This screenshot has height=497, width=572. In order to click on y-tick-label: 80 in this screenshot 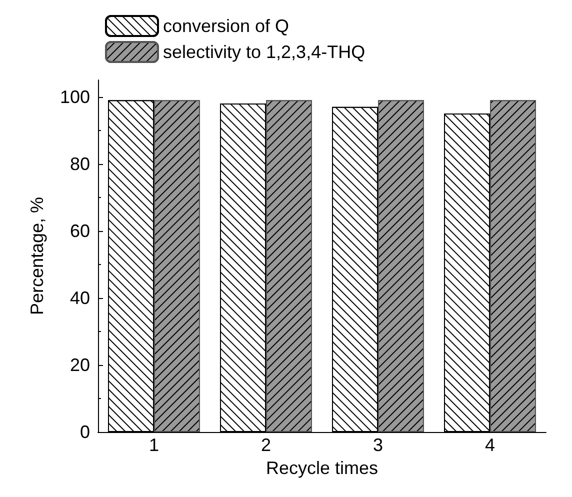, I will do `click(80, 164)`.